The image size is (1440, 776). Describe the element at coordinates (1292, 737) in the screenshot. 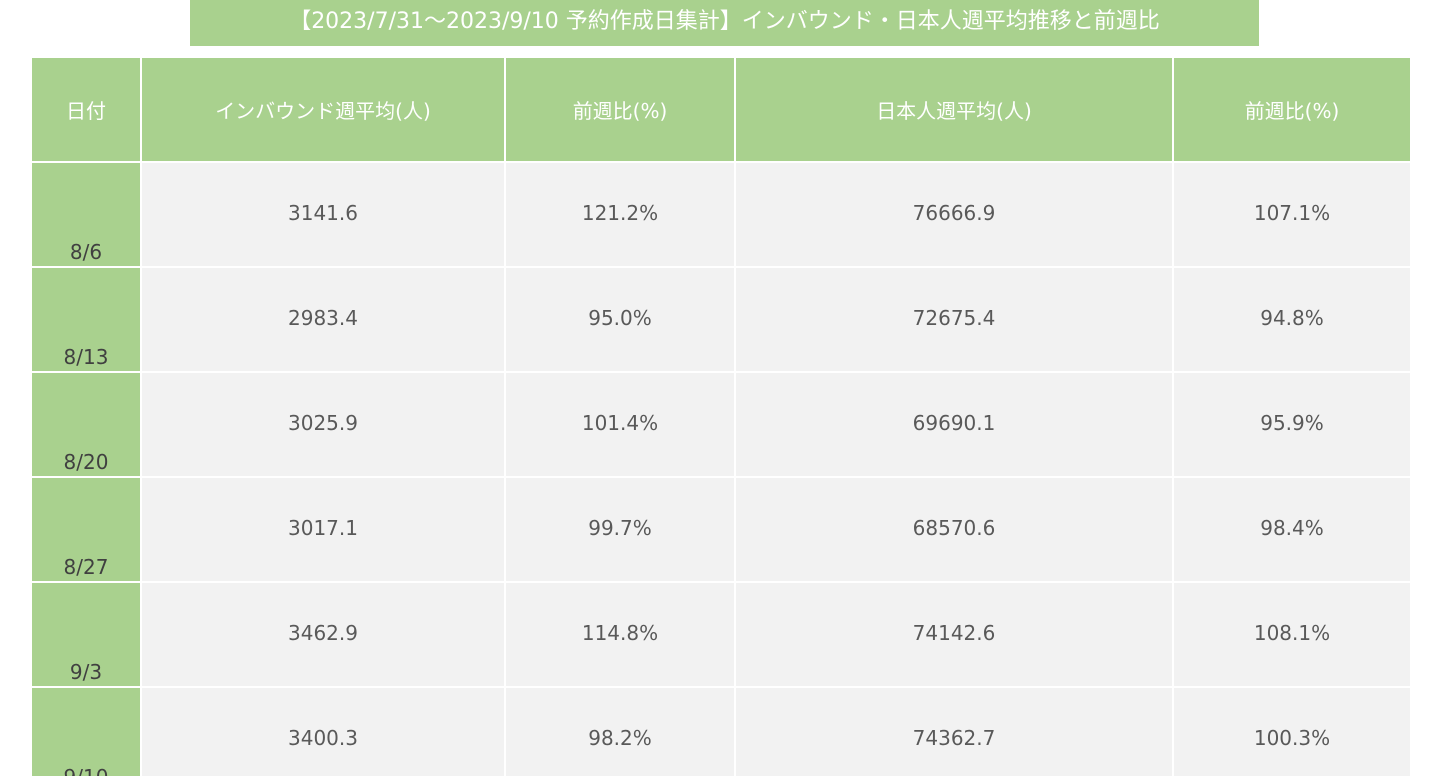

I see `japanese-ratio-cell-text: 100.3%` at that location.